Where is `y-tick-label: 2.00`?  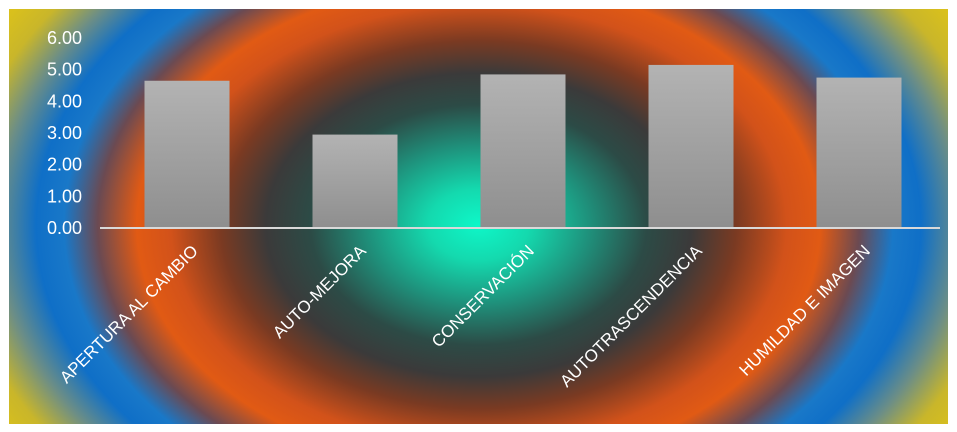
y-tick-label: 2.00 is located at coordinates (64, 165).